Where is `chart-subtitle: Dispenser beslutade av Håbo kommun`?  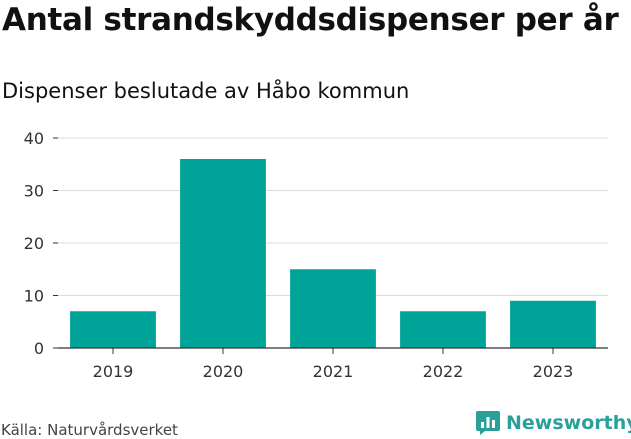 chart-subtitle: Dispenser beslutade av Håbo kommun is located at coordinates (206, 91).